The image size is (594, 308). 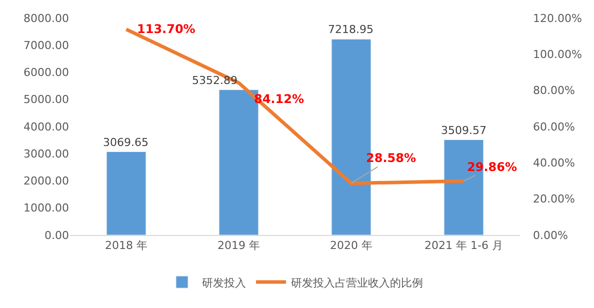 What do you see at coordinates (46, 208) in the screenshot?
I see `y-tick-label: 1000.00` at bounding box center [46, 208].